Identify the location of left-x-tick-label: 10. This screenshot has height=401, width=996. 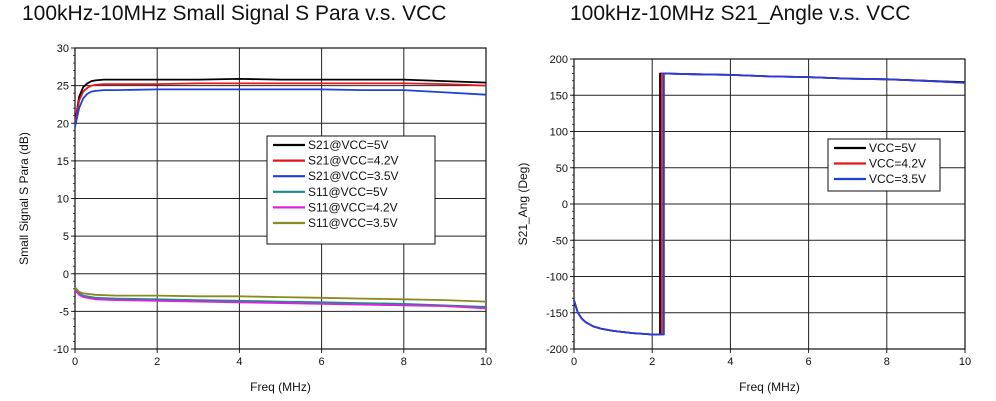
(486, 362).